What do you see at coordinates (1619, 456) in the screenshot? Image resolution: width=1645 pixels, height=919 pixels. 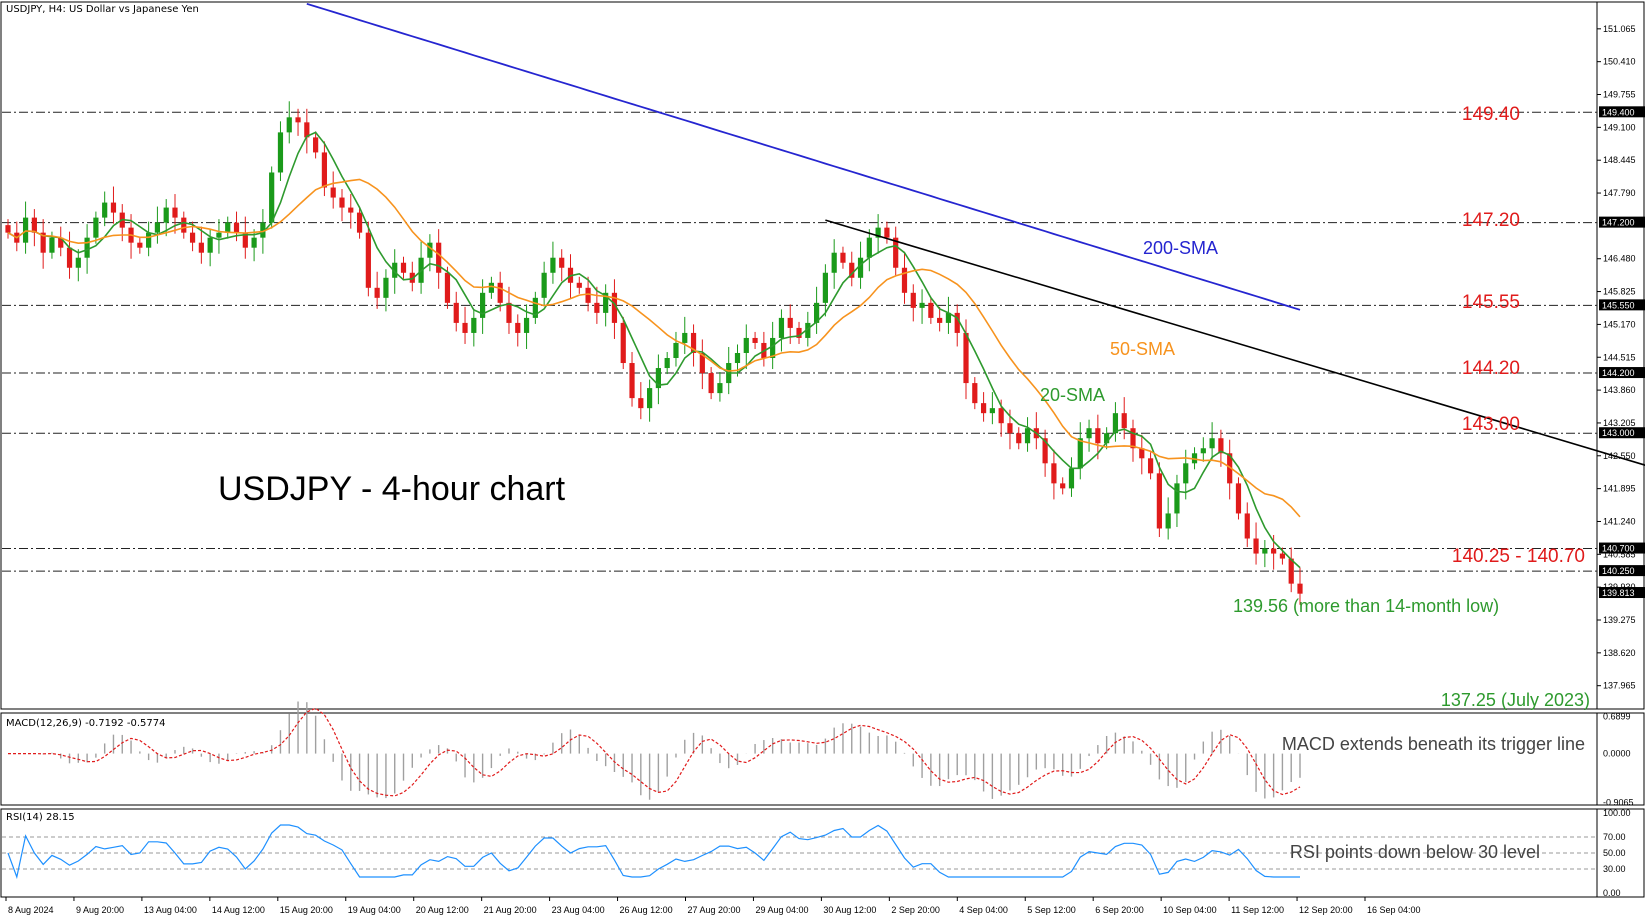 I see `price-tick-label: 142.550` at bounding box center [1619, 456].